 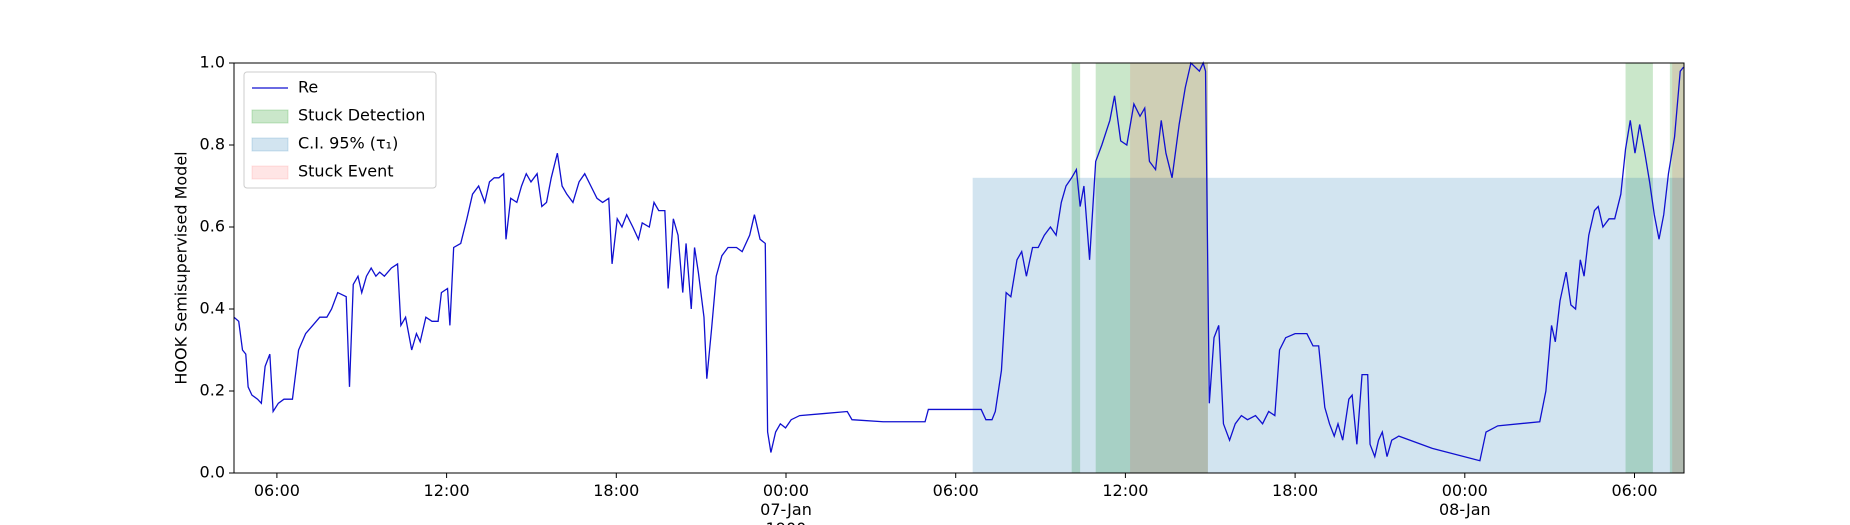 What do you see at coordinates (181, 267) in the screenshot?
I see `y-axis-label: HOOK Semisupervised Model` at bounding box center [181, 267].